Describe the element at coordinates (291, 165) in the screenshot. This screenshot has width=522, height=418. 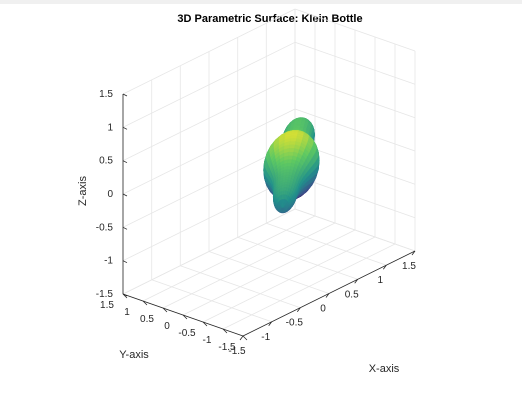
I see `klein-bottle-surface` at that location.